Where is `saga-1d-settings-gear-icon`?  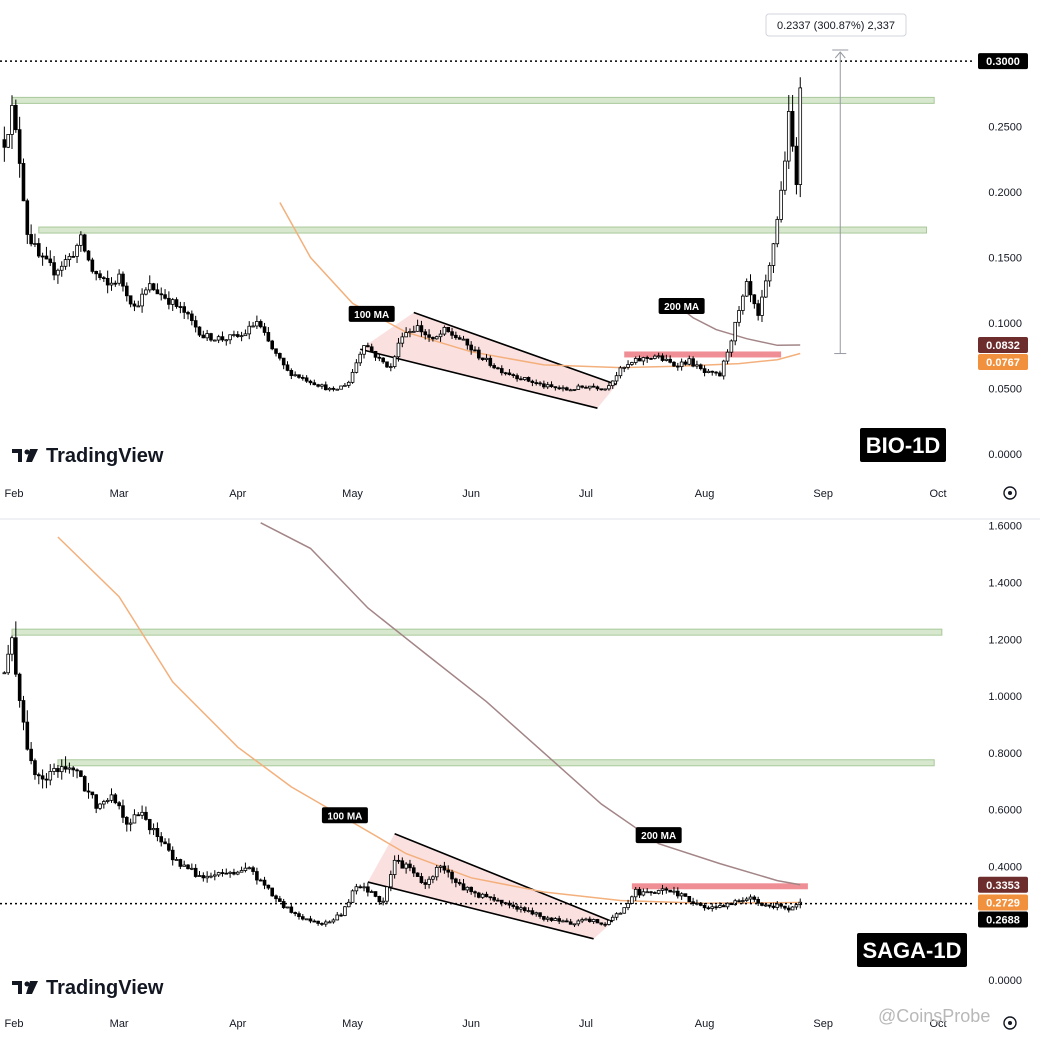
saga-1d-settings-gear-icon is located at coordinates (1010, 1023).